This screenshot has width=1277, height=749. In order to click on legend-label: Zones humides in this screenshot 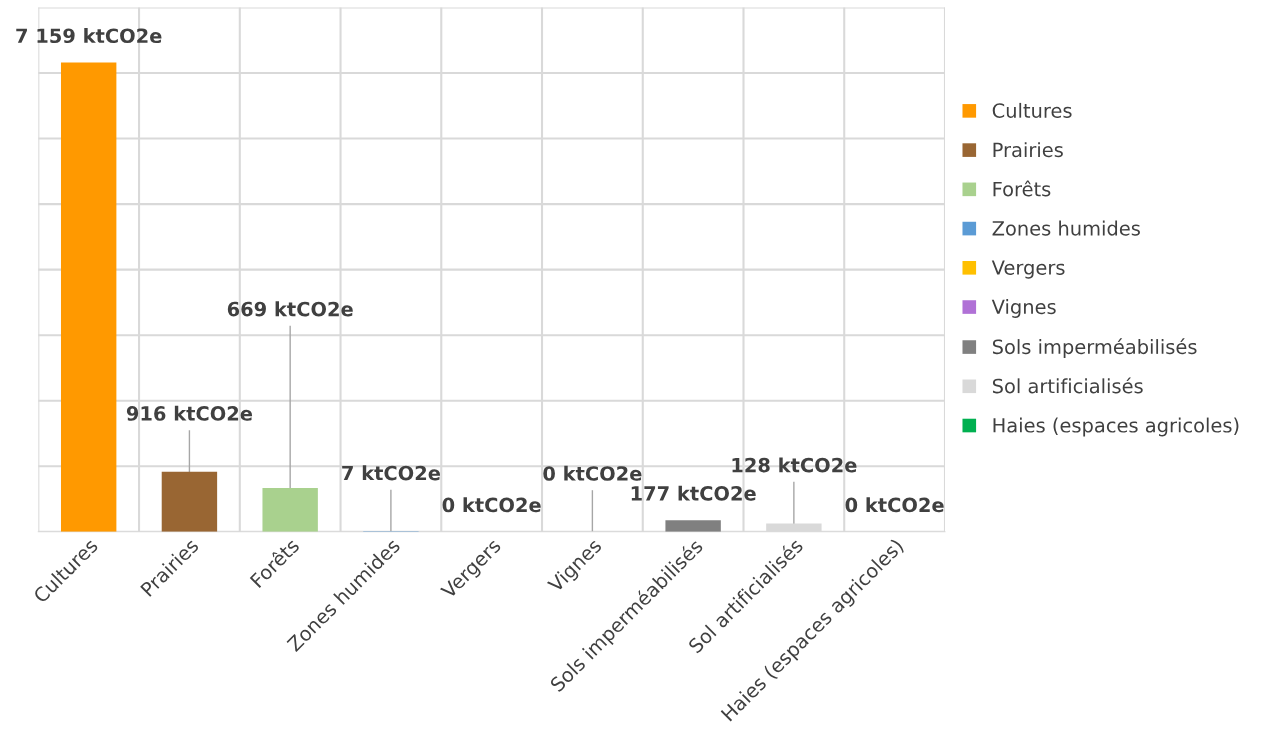, I will do `click(1066, 228)`.